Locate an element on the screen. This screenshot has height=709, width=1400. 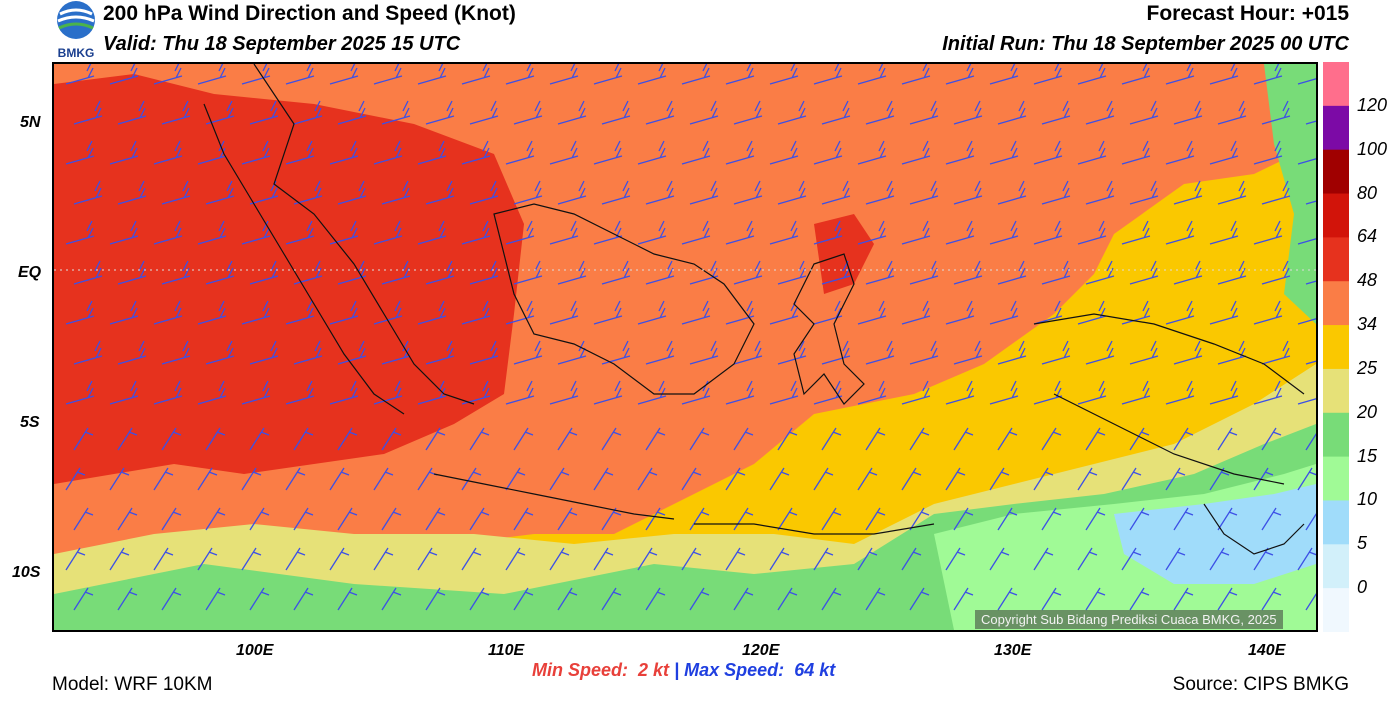
ytick-5n: 5N is located at coordinates (30, 122).